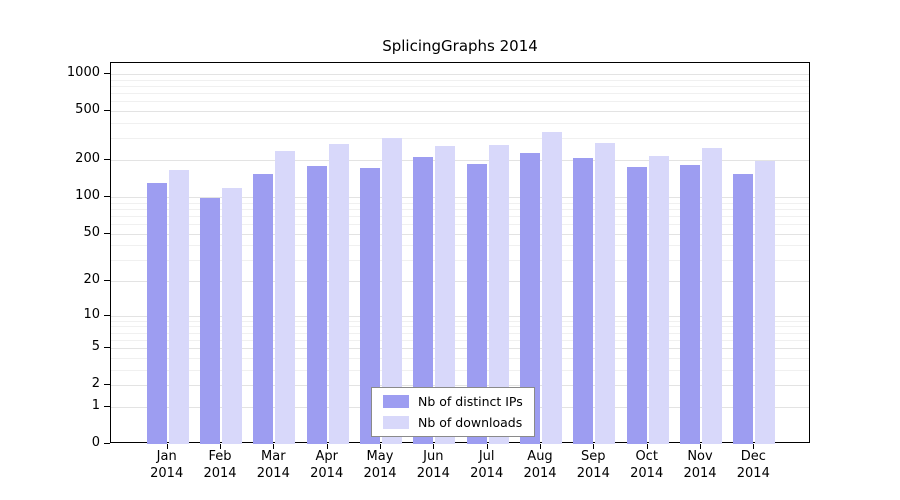 The image size is (900, 500). What do you see at coordinates (396, 422) in the screenshot?
I see `legend-swatch-downloads` at bounding box center [396, 422].